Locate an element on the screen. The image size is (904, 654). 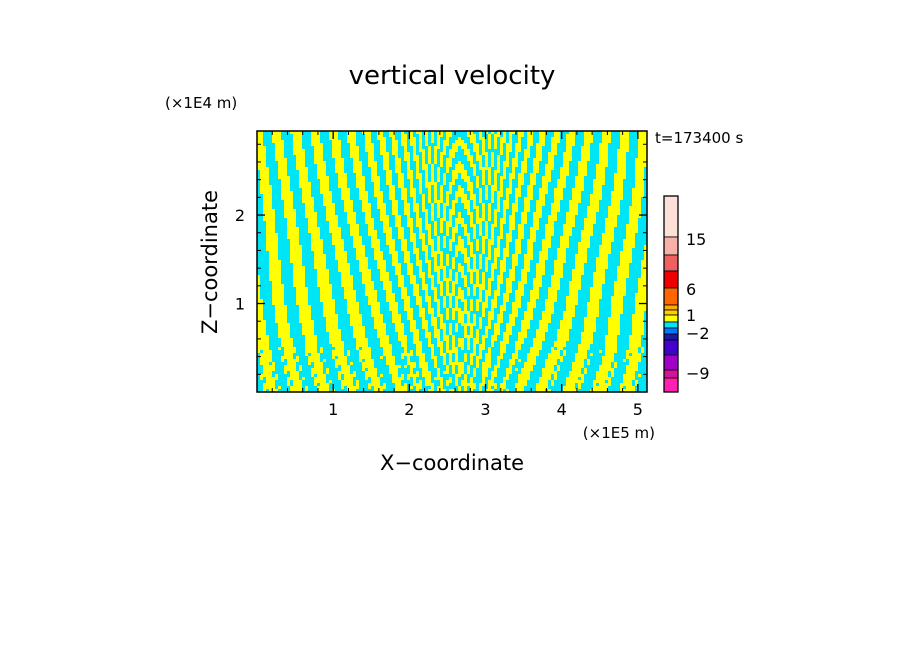
chart-title: vertical velocity is located at coordinates (452, 76).